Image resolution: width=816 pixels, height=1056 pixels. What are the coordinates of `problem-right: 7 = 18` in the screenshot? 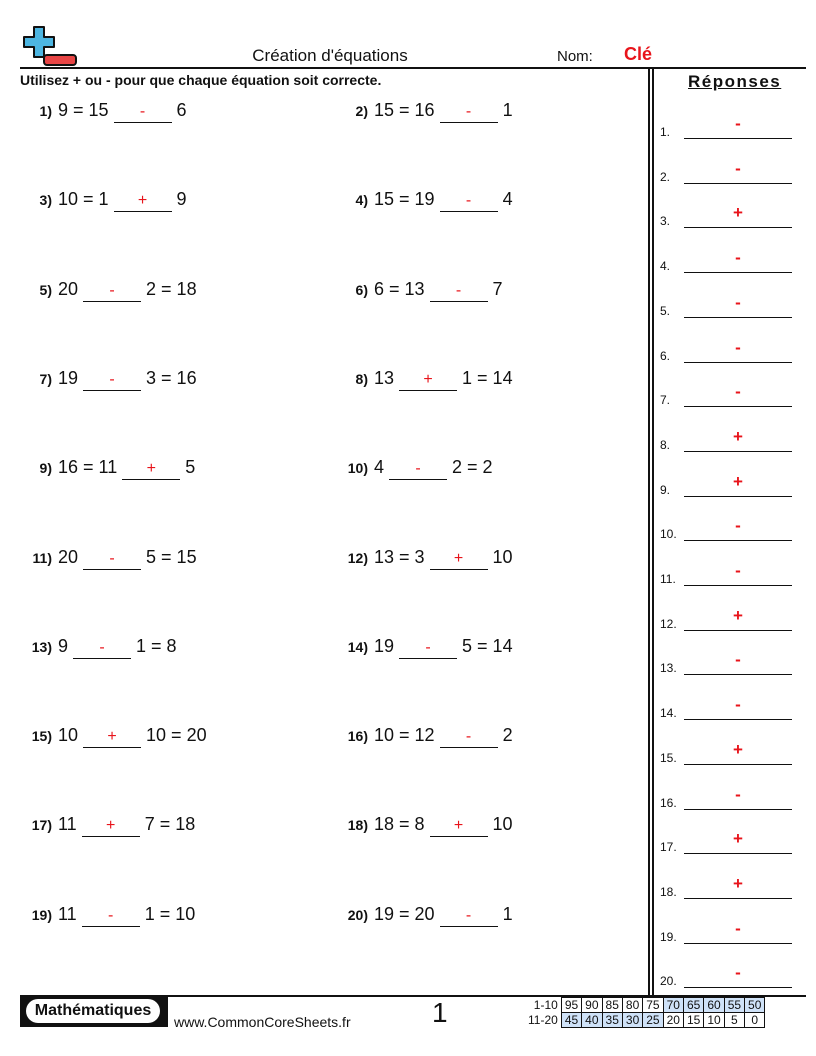 It's located at (170, 824).